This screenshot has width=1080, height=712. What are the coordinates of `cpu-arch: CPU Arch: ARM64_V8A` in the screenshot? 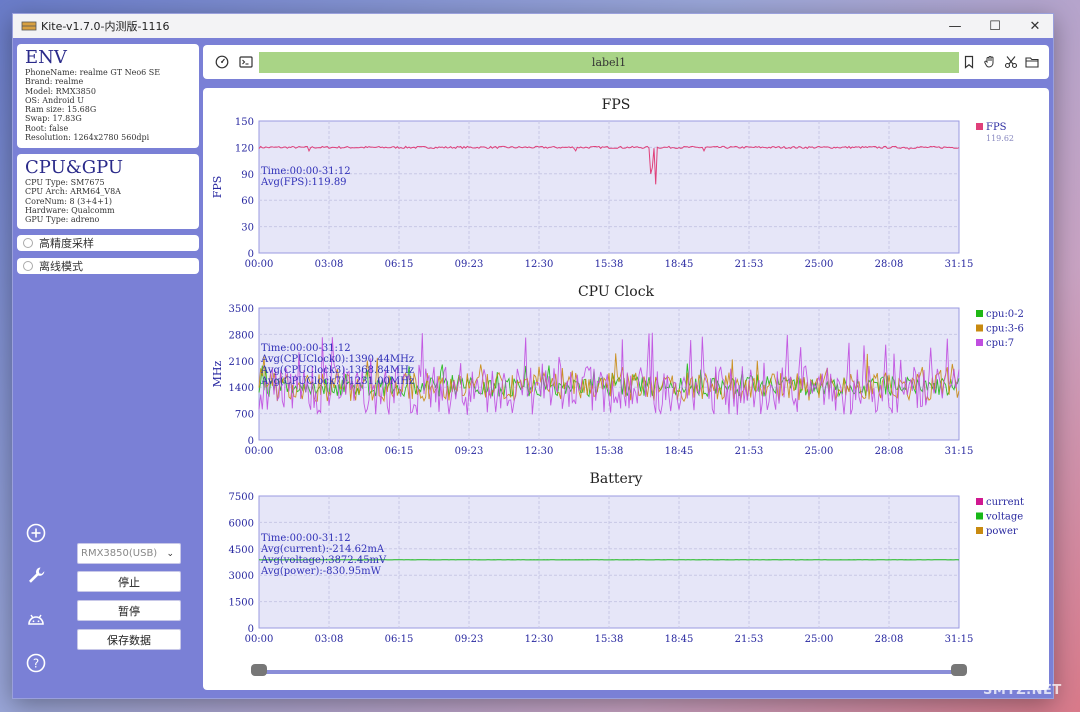 It's located at (73, 192).